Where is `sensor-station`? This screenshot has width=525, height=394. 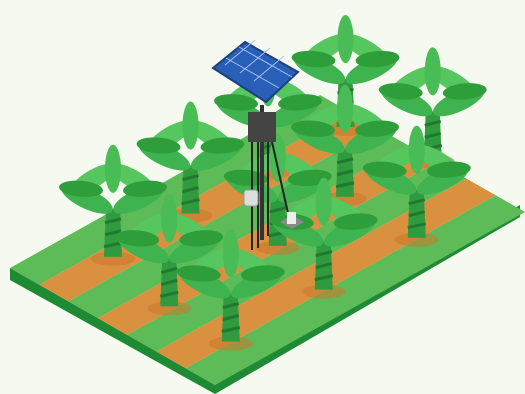 sensor-station is located at coordinates (257, 144).